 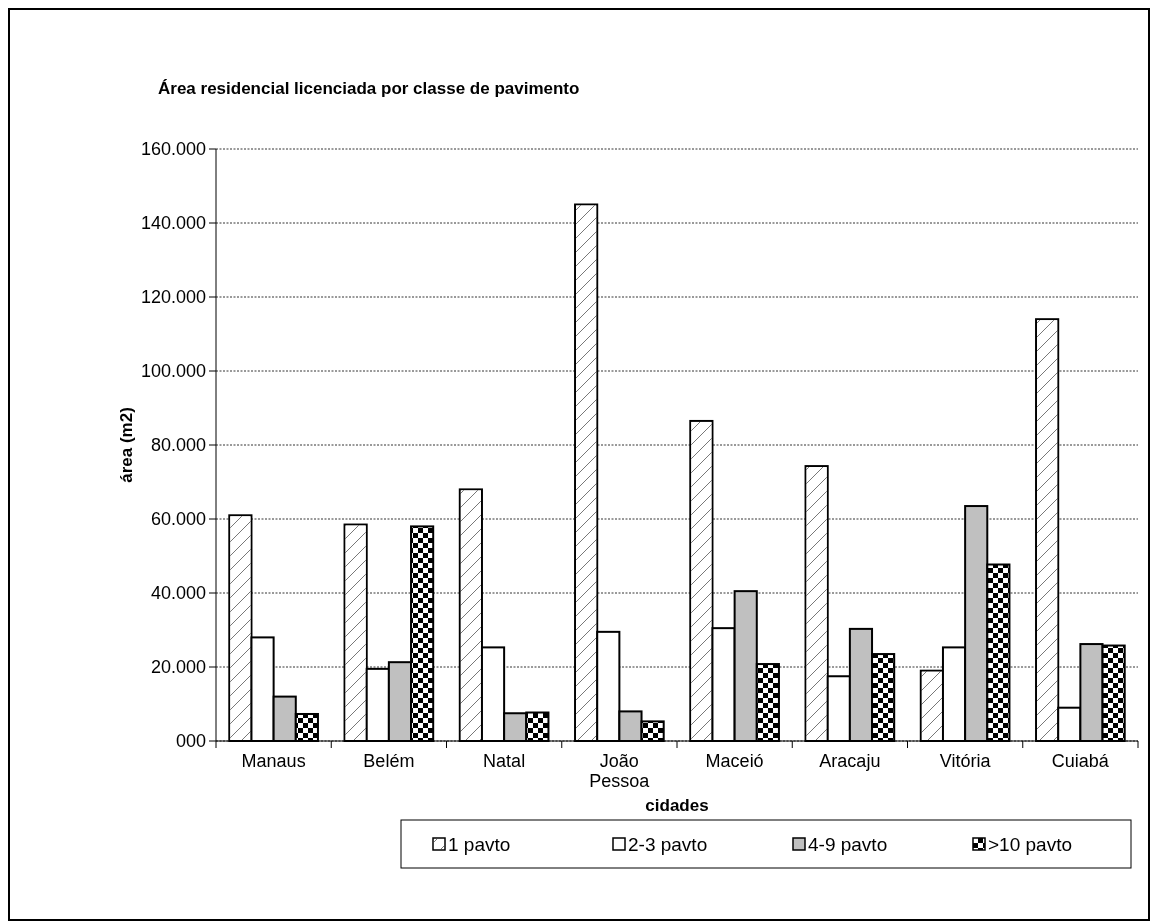 I want to click on x-tick-label: Manaus, so click(x=273, y=761).